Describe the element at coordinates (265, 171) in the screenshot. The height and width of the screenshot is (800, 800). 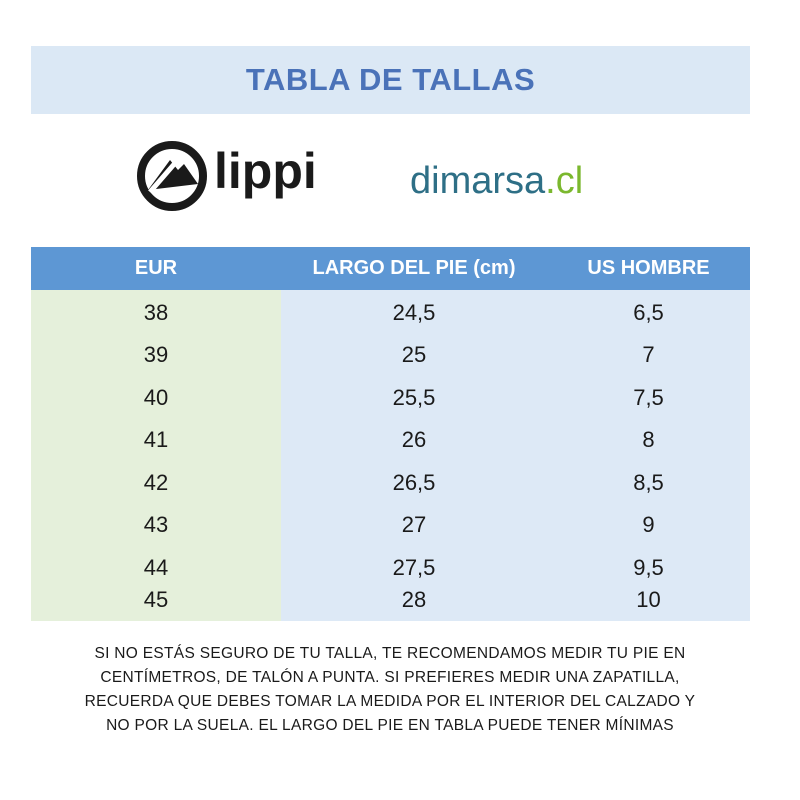
I see `lippi-logo-text: lippi` at that location.